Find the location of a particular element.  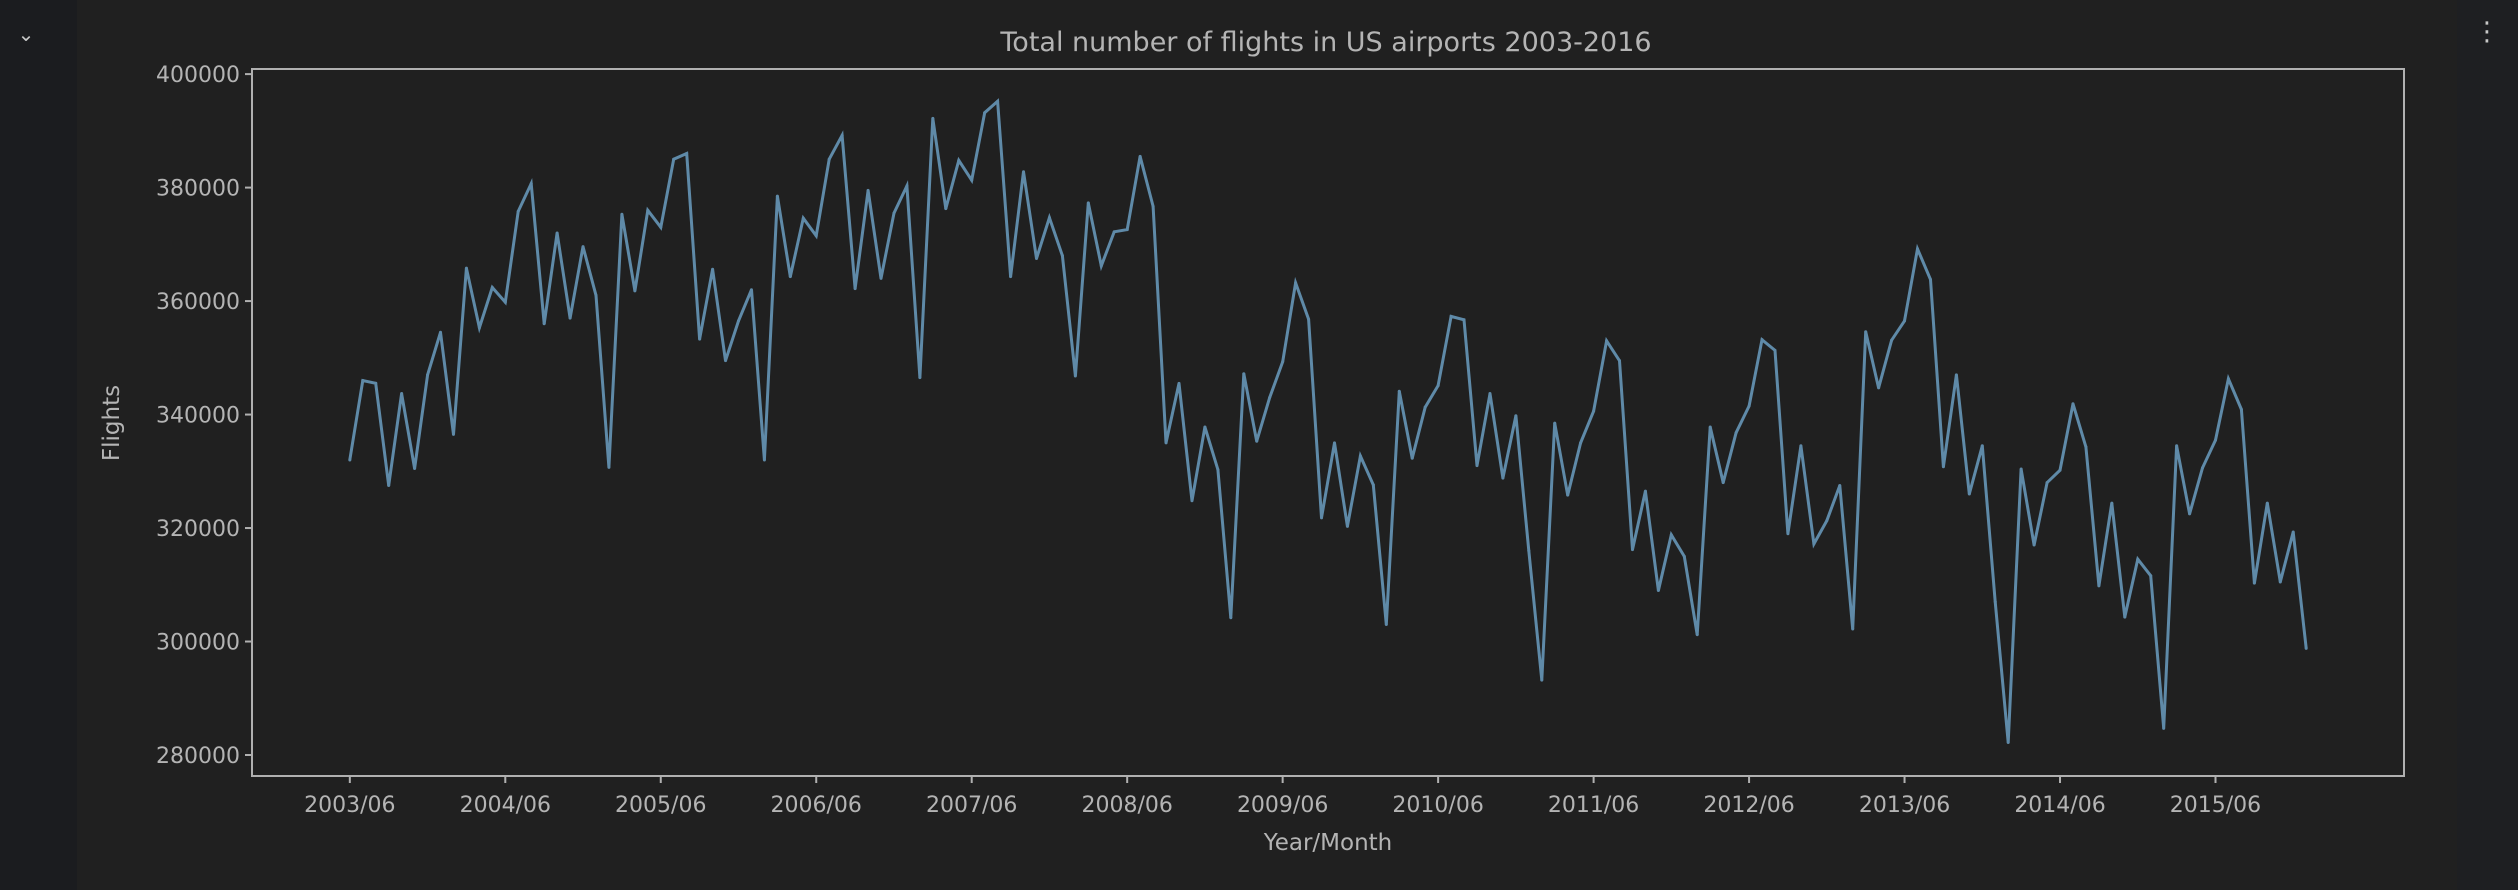

chevron-down-icon: ⌄ is located at coordinates (26, 34).